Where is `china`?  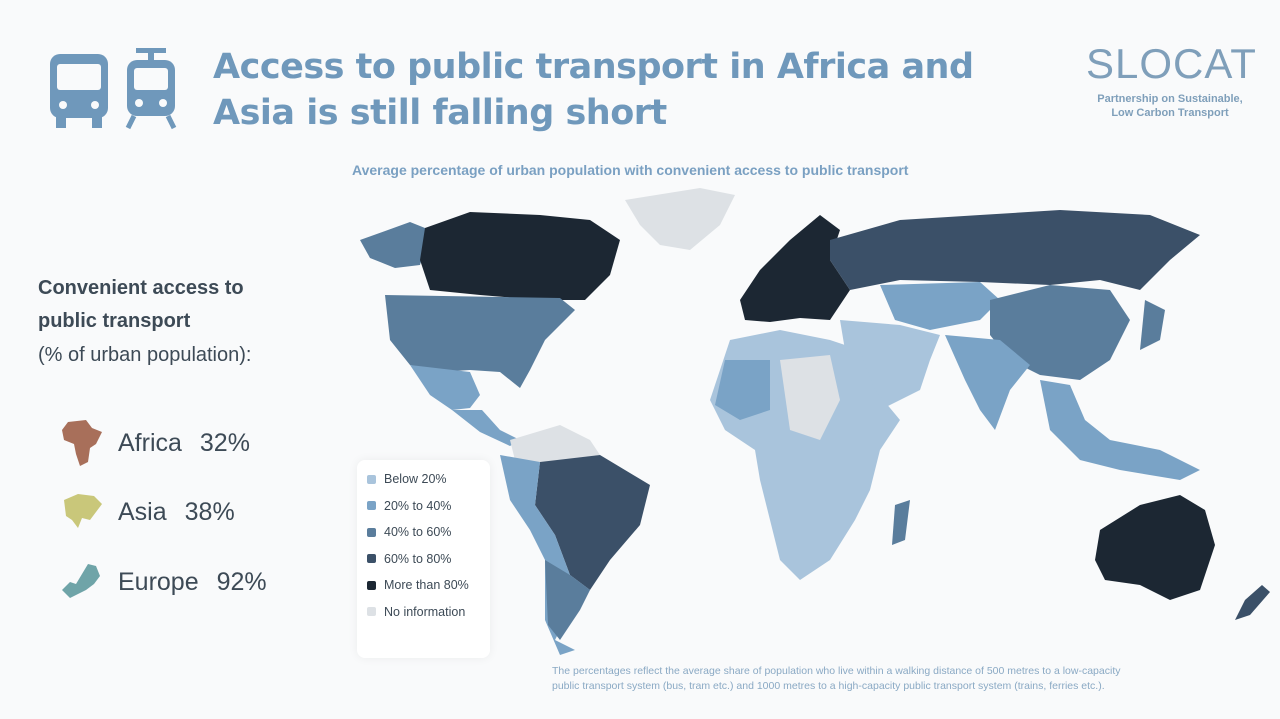 china is located at coordinates (1060, 332).